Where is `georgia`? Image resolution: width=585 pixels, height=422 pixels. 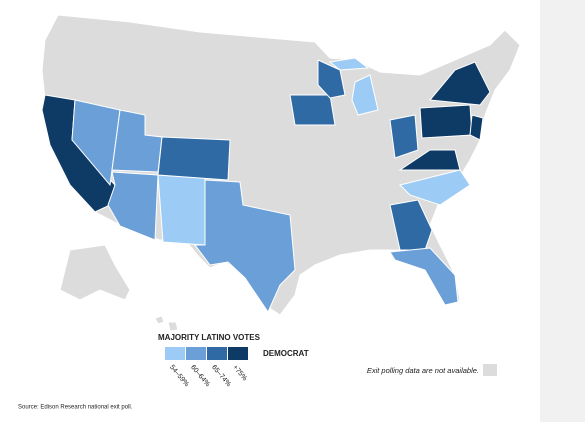
georgia is located at coordinates (411, 225).